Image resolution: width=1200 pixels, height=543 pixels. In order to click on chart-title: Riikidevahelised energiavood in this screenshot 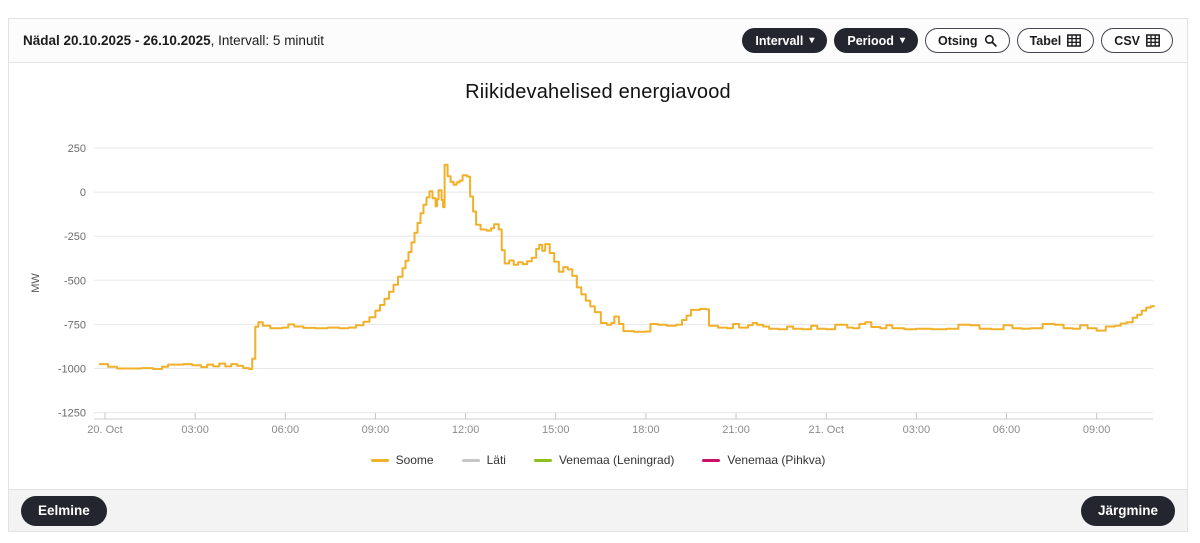, I will do `click(598, 92)`.